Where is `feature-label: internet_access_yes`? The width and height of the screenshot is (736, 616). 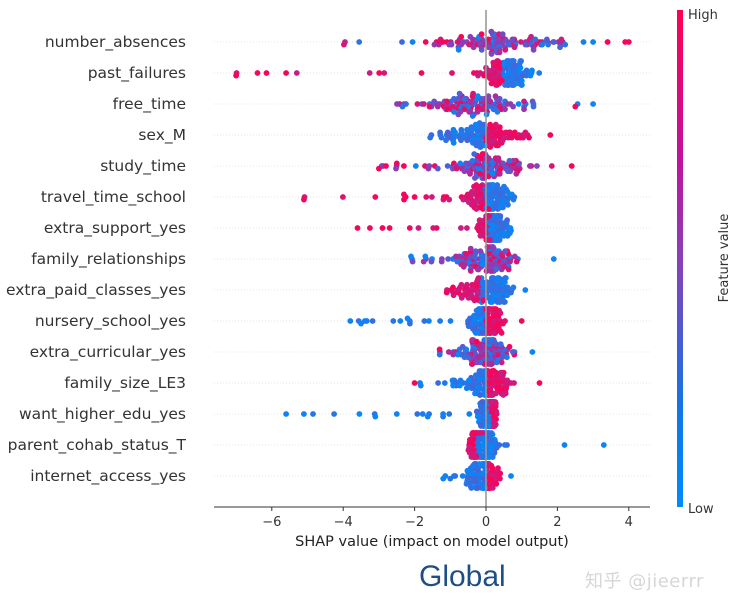 feature-label: internet_access_yes is located at coordinates (108, 476).